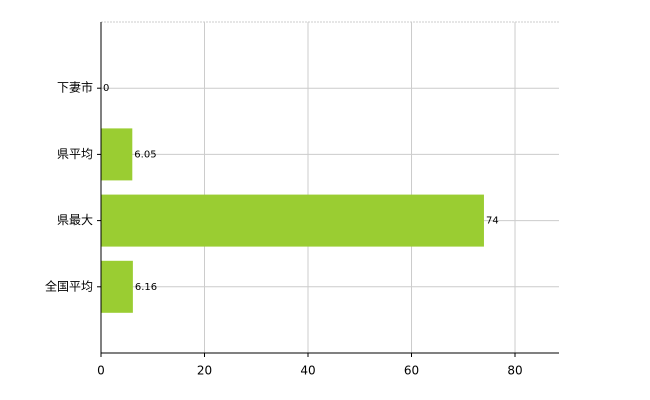 The image size is (650, 400). What do you see at coordinates (101, 371) in the screenshot?
I see `x-tick-label: 0` at bounding box center [101, 371].